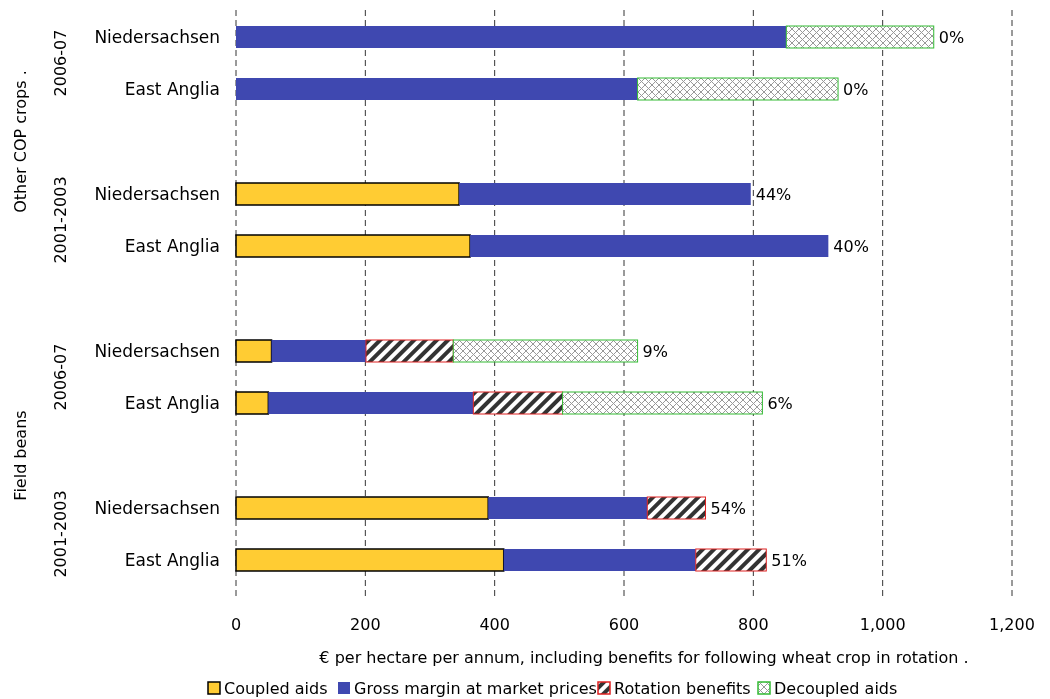 The height and width of the screenshot is (699, 1050). I want to click on x-tick-label: 1,200, so click(1012, 624).